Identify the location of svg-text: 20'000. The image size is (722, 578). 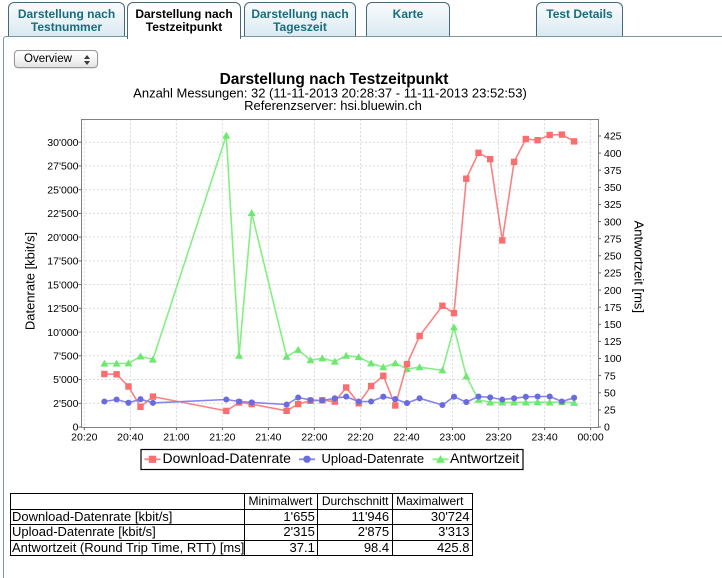
(62, 238).